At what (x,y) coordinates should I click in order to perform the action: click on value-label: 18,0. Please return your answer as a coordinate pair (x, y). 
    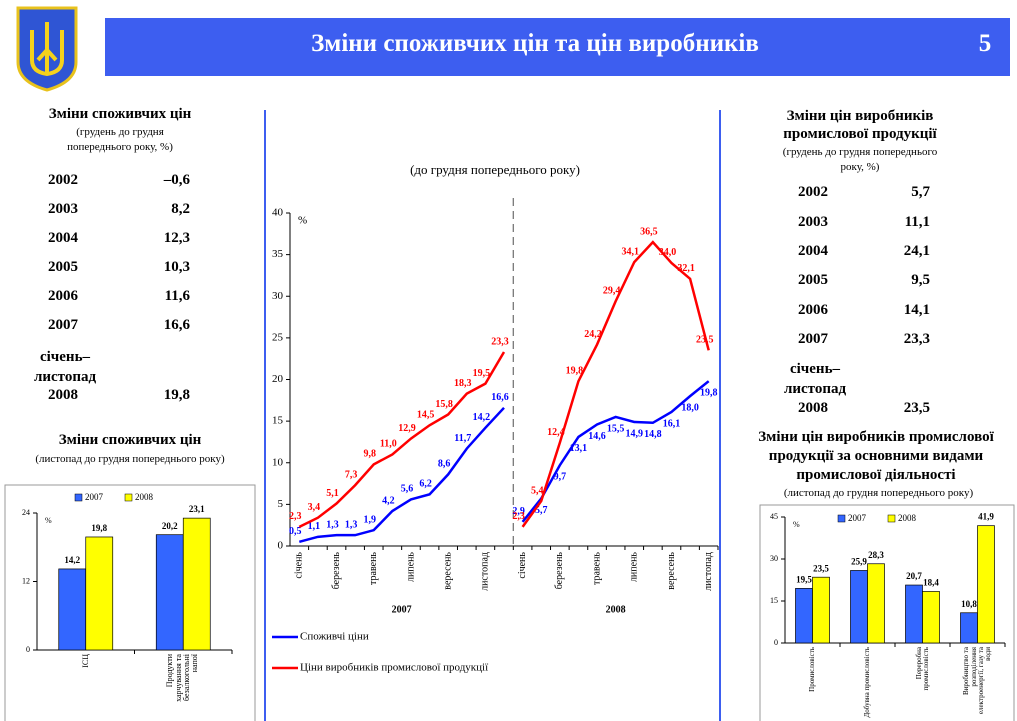
    Looking at the image, I should click on (690, 407).